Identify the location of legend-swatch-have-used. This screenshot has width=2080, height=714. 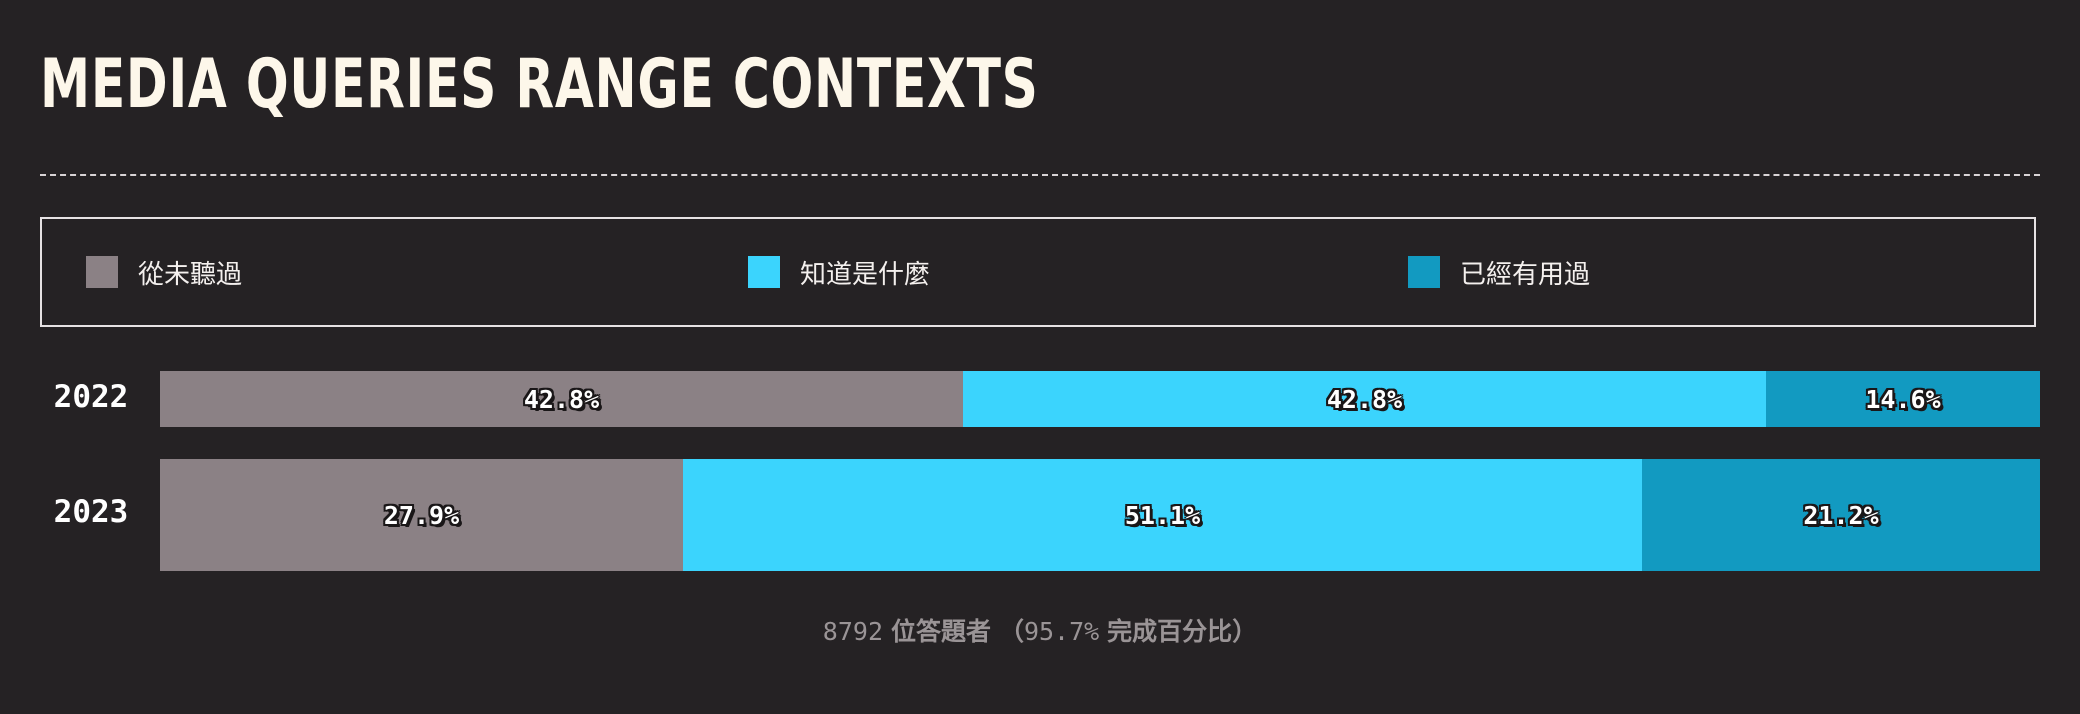
(1424, 272).